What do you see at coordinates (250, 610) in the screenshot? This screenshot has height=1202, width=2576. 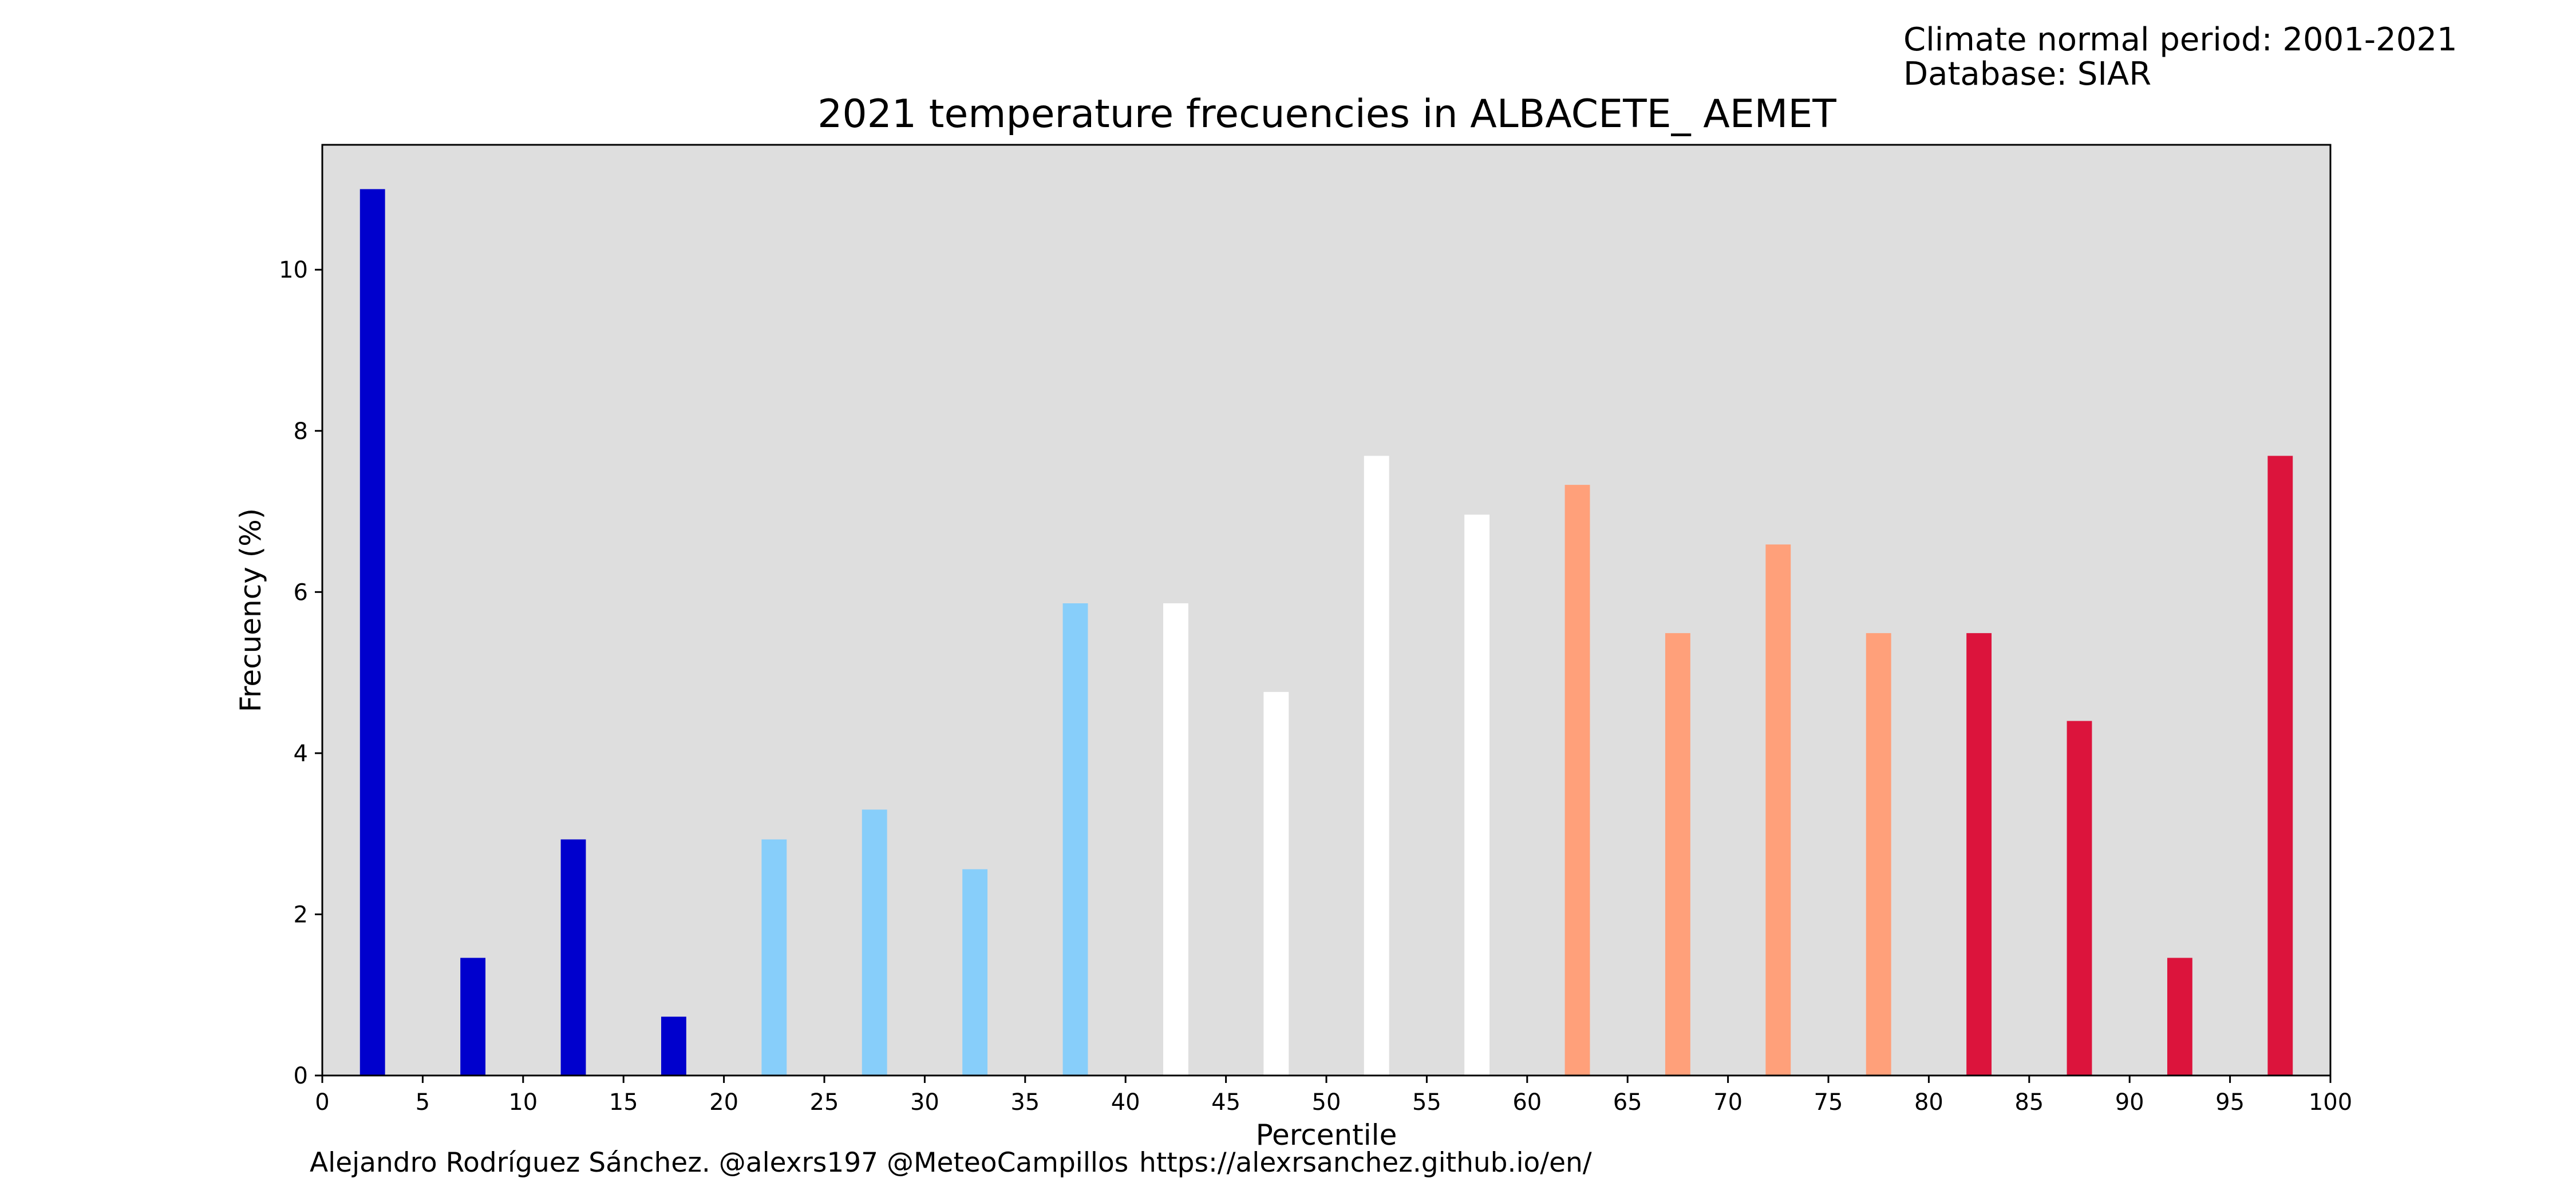 I see `y-axis-label: Frecuency (%)` at bounding box center [250, 610].